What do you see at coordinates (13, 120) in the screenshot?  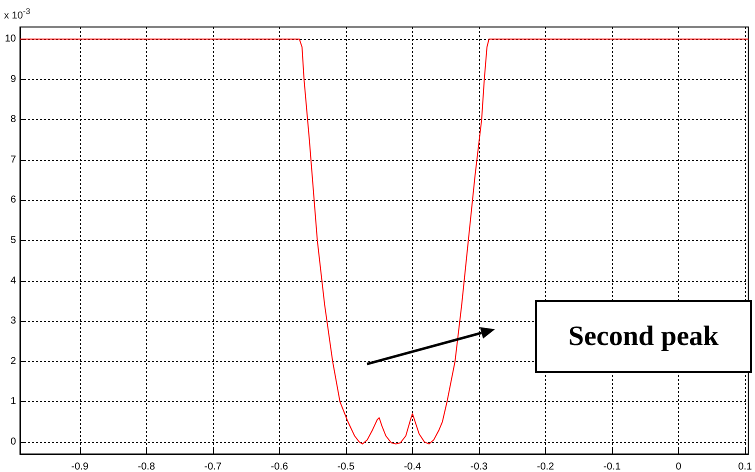 I see `y-tick-label: 8` at bounding box center [13, 120].